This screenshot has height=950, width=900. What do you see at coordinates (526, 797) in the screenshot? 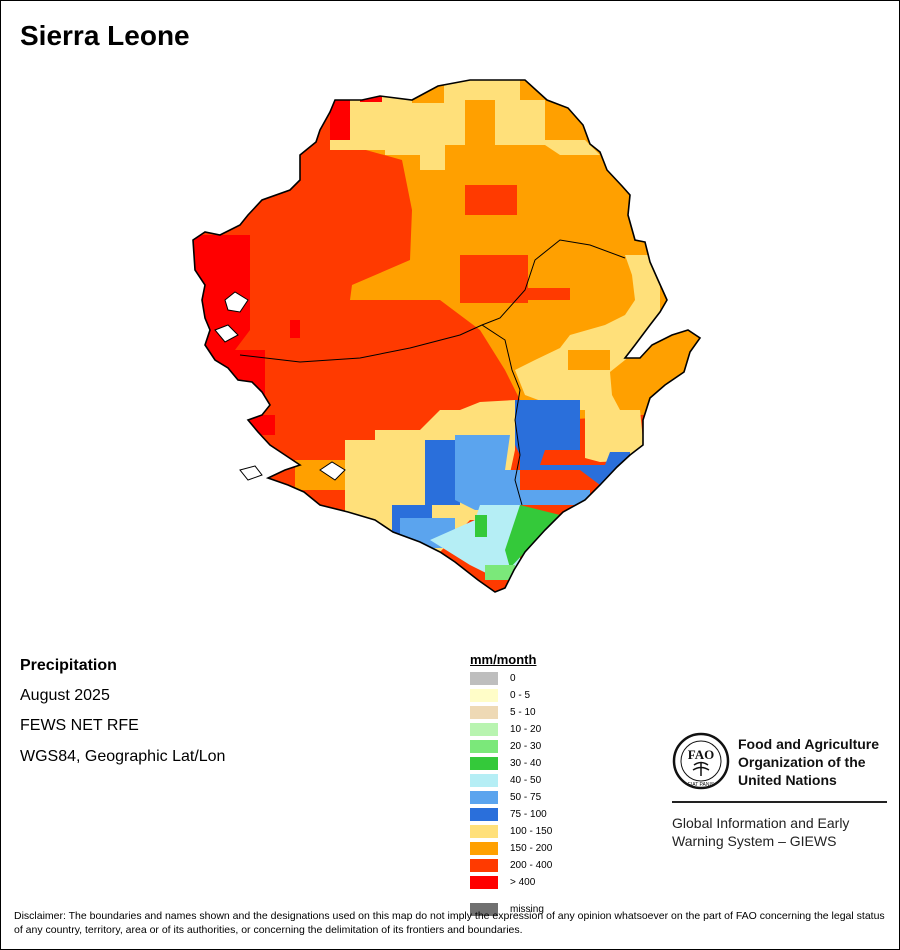
I see `legend-label: 50 - 75` at bounding box center [526, 797].